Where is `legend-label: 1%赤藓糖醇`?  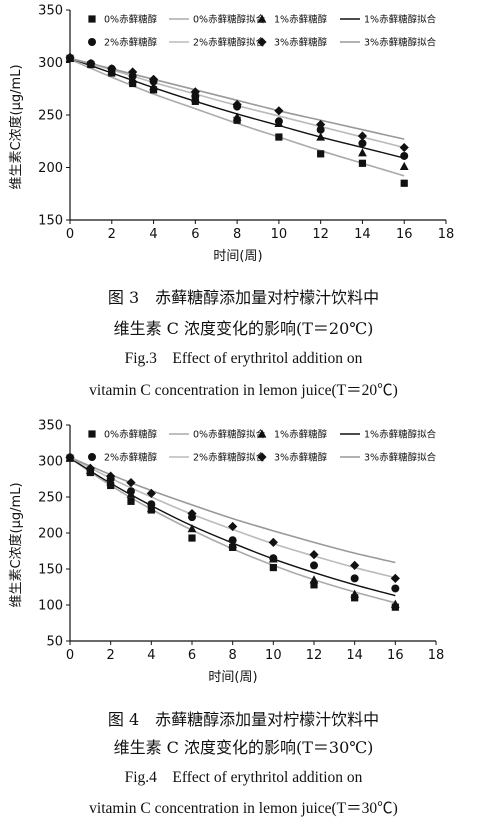
legend-label: 1%赤藓糖醇 is located at coordinates (301, 435).